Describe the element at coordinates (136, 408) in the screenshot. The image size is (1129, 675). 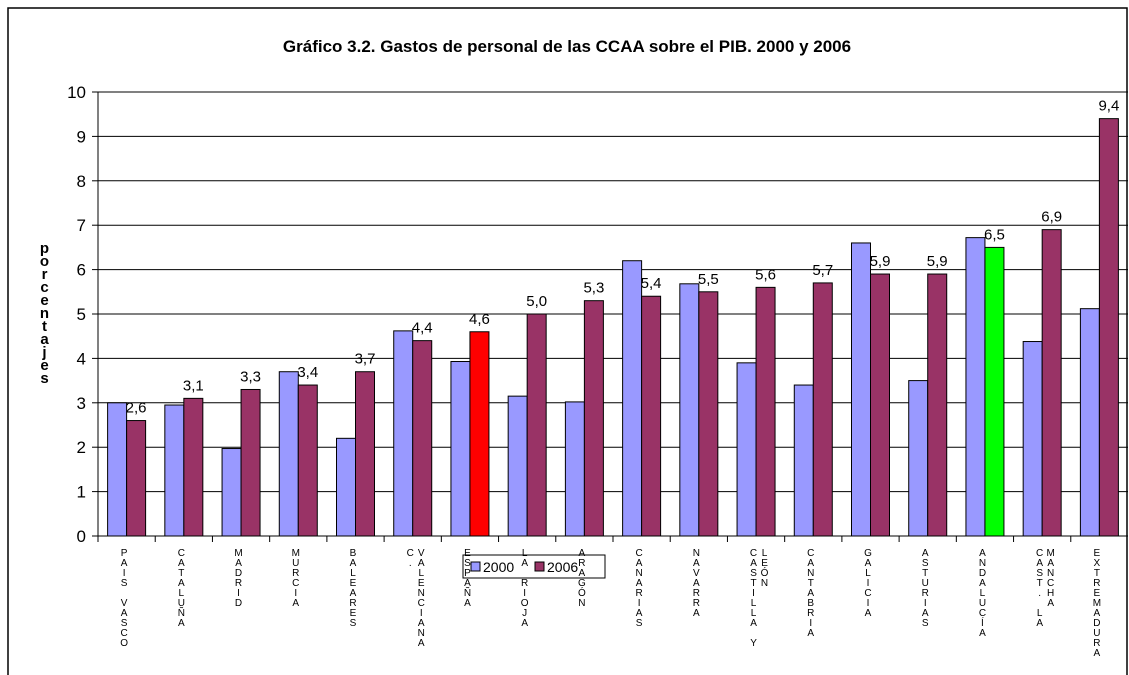
I see `data-label: 2,6` at that location.